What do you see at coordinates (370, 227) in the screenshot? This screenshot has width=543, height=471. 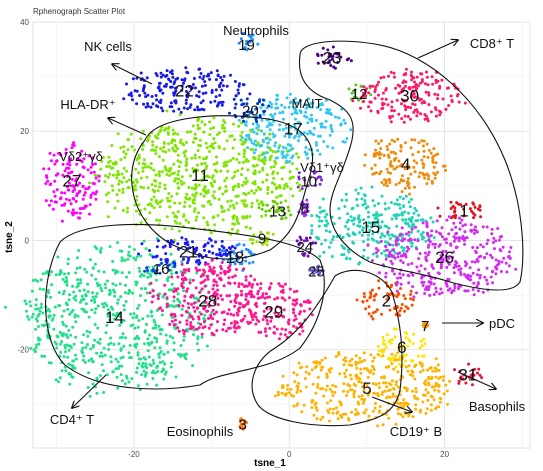 I see `cluster-label-15: 15` at bounding box center [370, 227].